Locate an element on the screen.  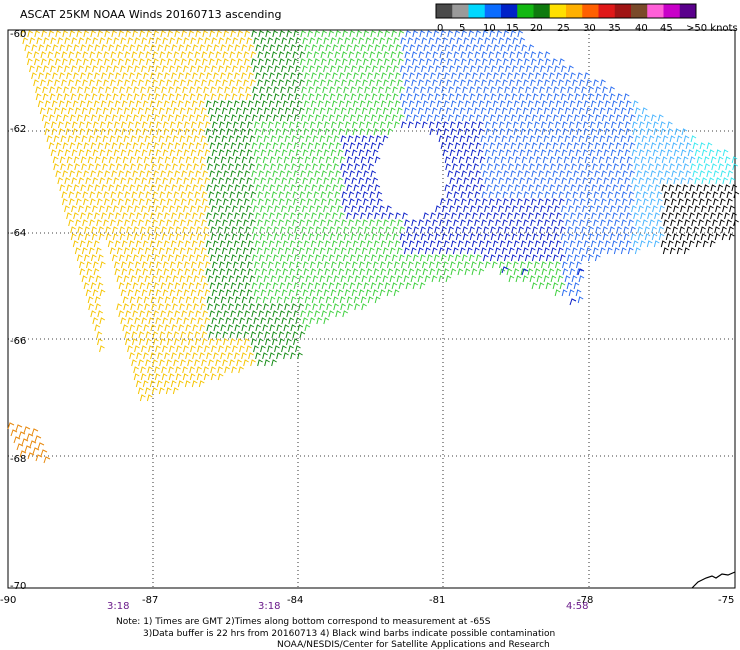
legend-border is located at coordinates (566, 11).